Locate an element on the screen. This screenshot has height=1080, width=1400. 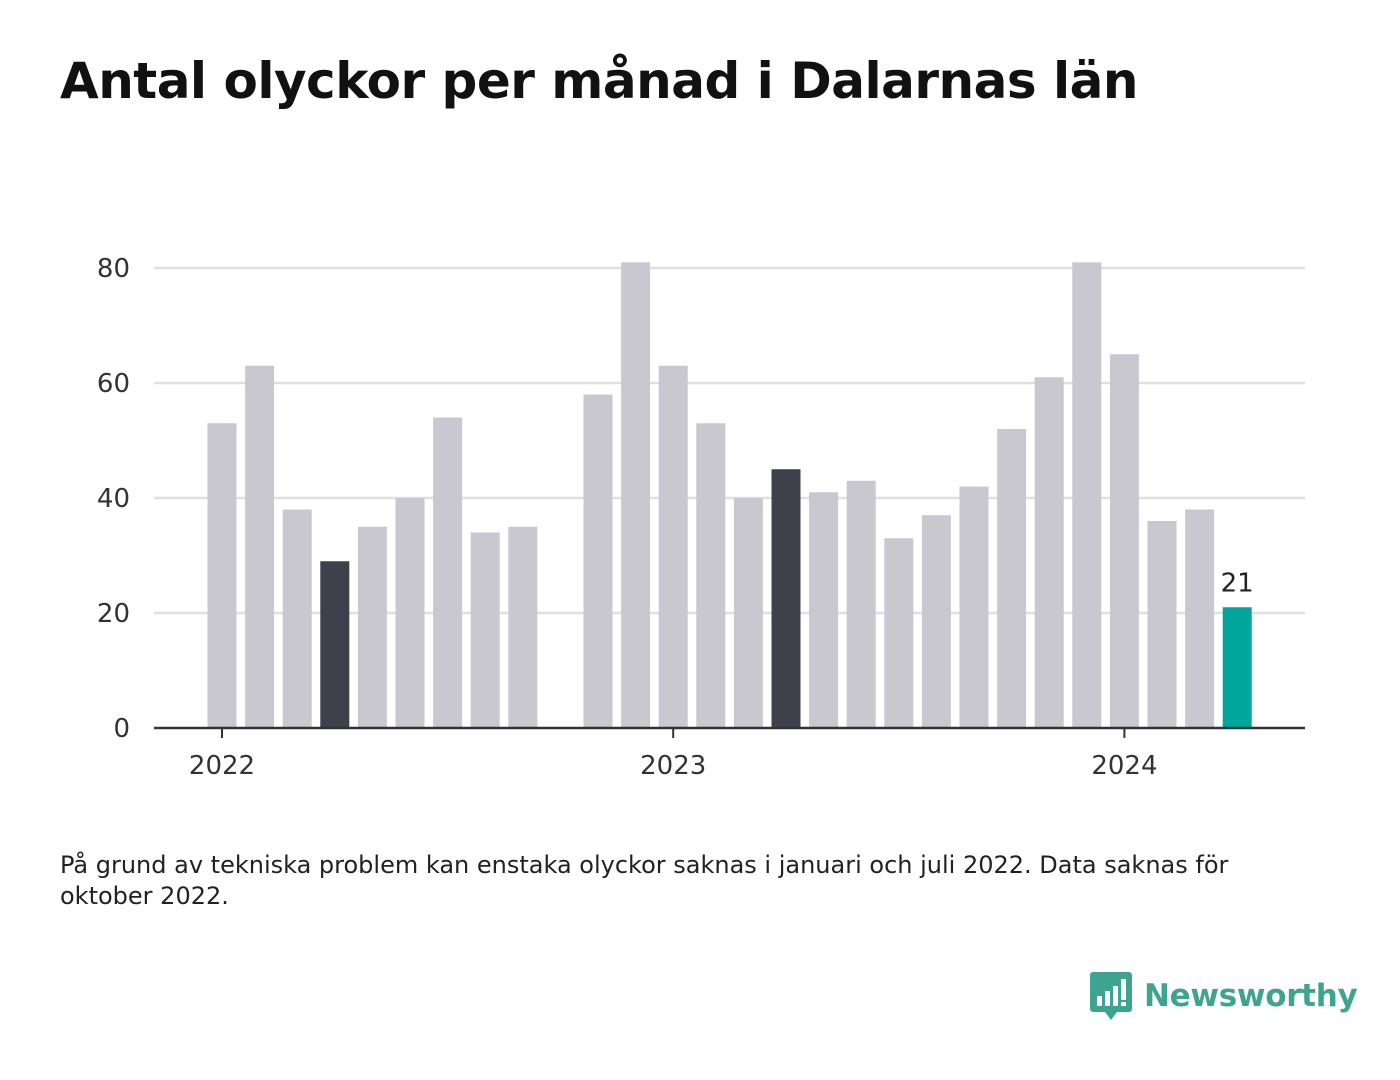
brand-logo: Newsworthy is located at coordinates (1224, 996).